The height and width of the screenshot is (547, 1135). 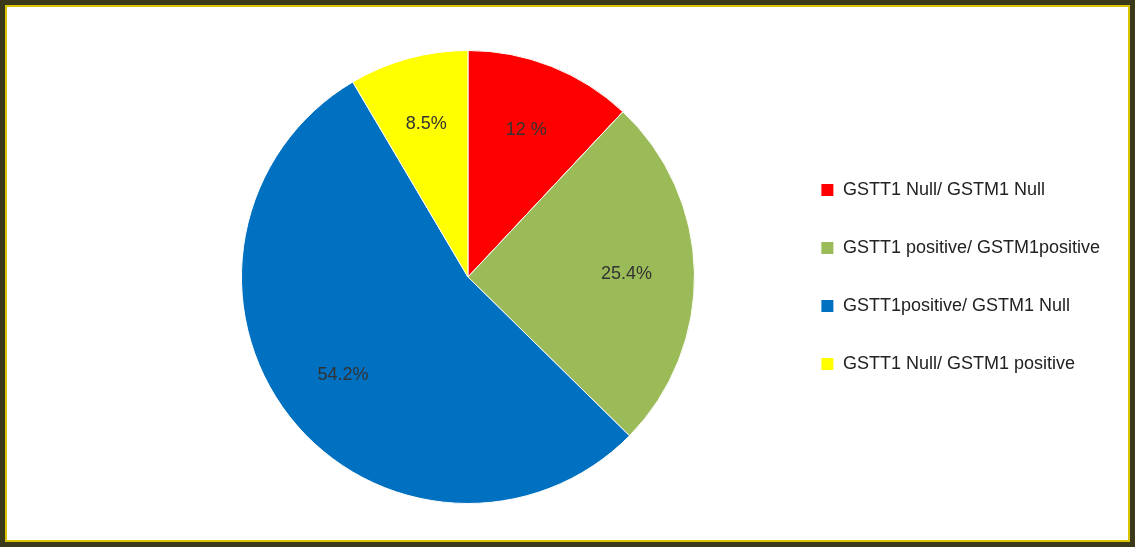 I want to click on legend-label: GSTT1 Null/ GSTM1 Null, so click(x=943, y=188).